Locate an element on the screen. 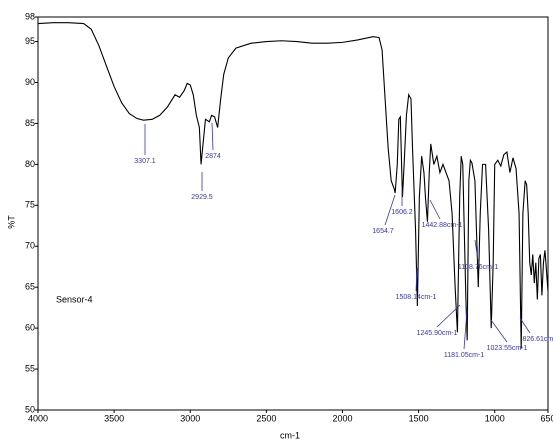  x-tick-label: 2500 is located at coordinates (266, 418).